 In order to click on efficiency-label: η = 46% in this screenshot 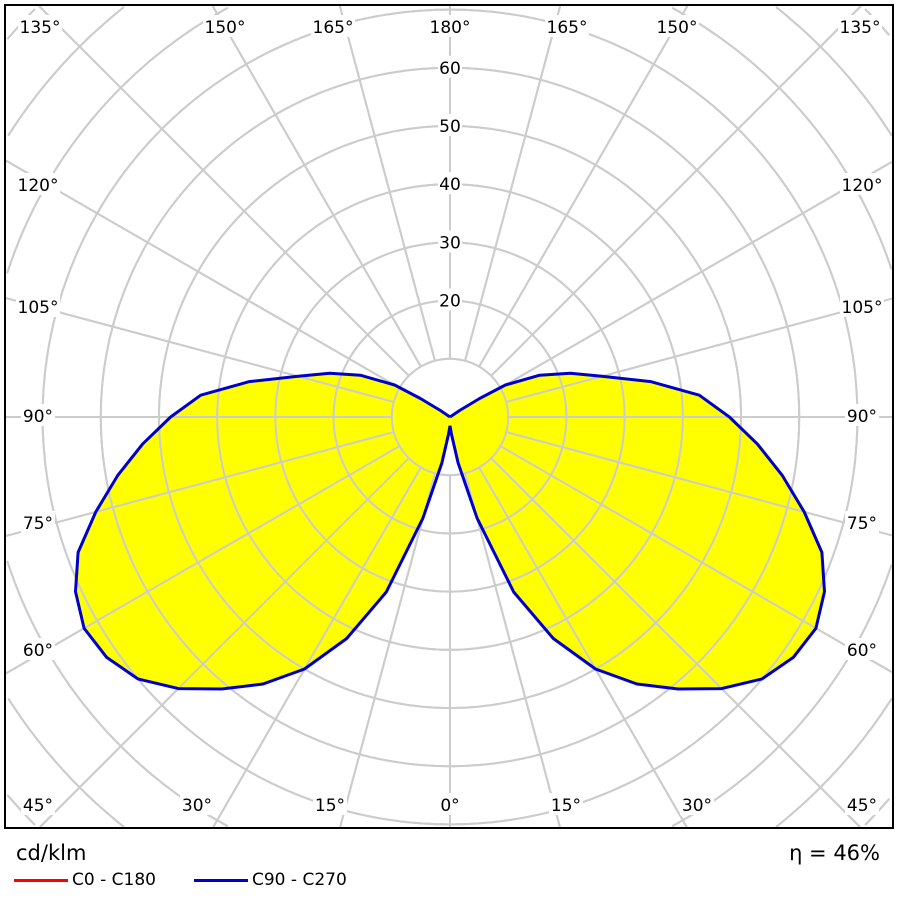, I will do `click(834, 853)`.